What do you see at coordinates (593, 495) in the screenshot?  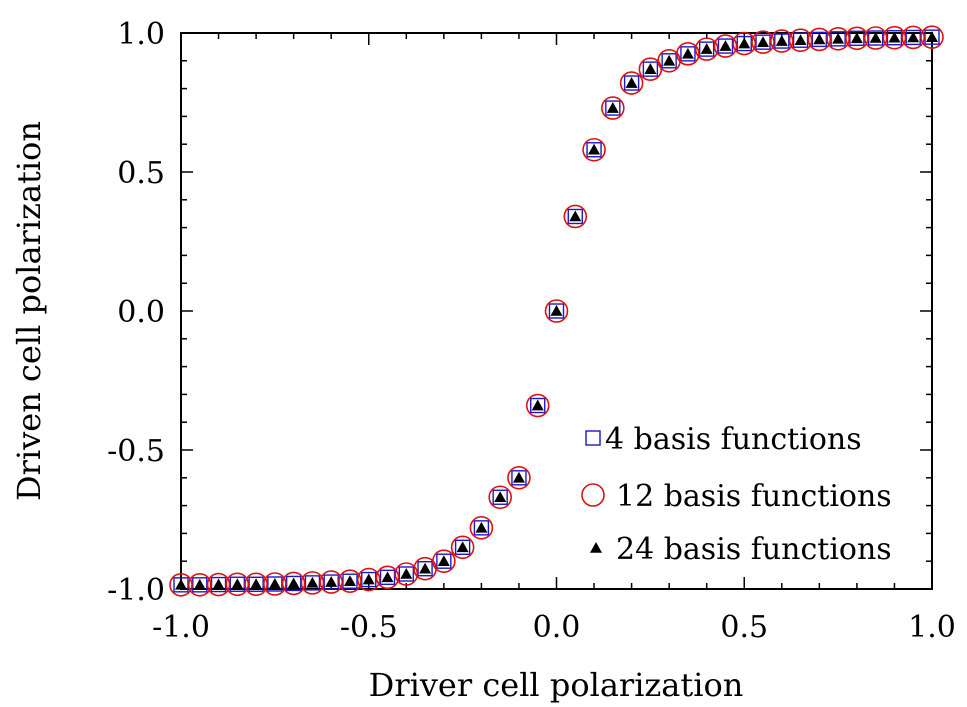 I see `legend-marker-circle` at bounding box center [593, 495].